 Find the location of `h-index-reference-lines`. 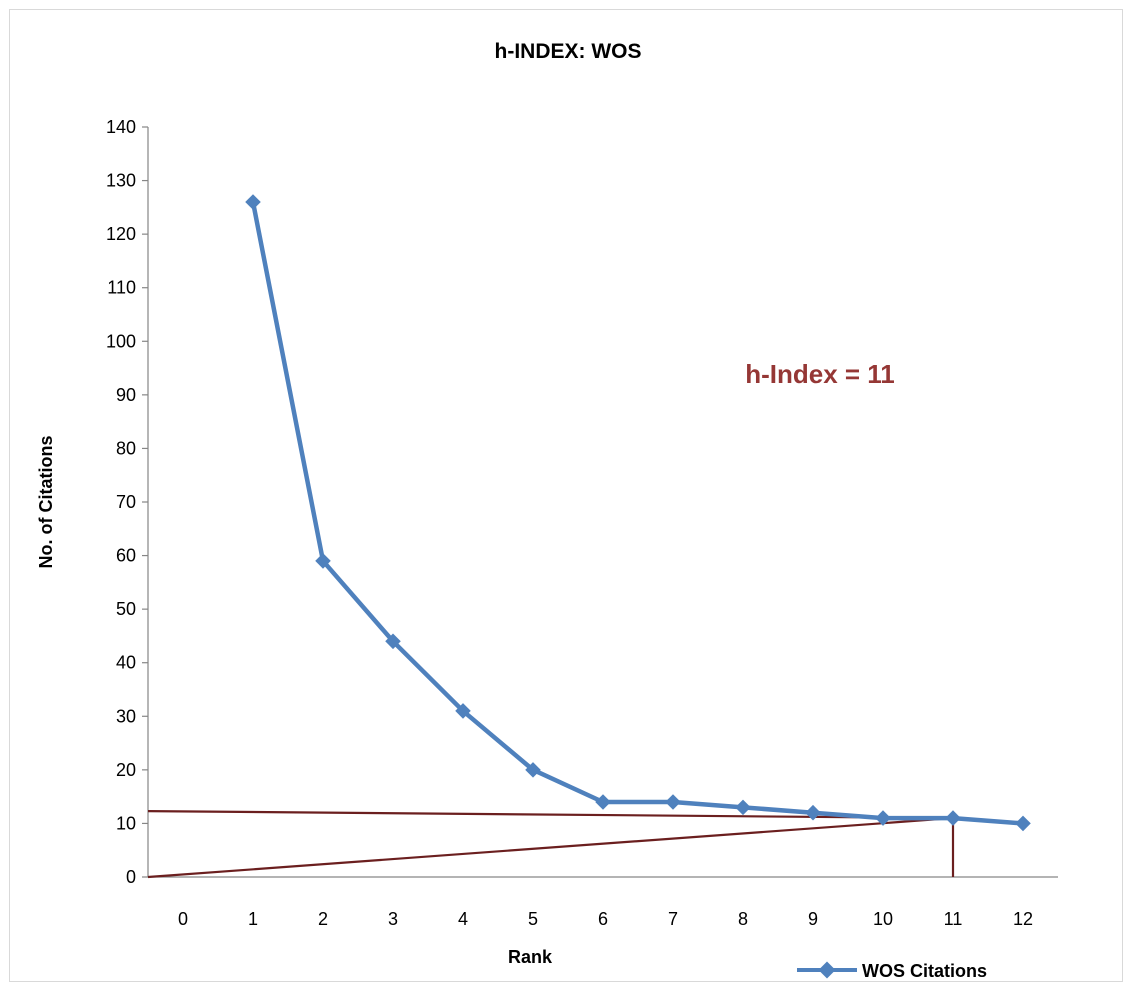

h-index-reference-lines is located at coordinates (551, 844).